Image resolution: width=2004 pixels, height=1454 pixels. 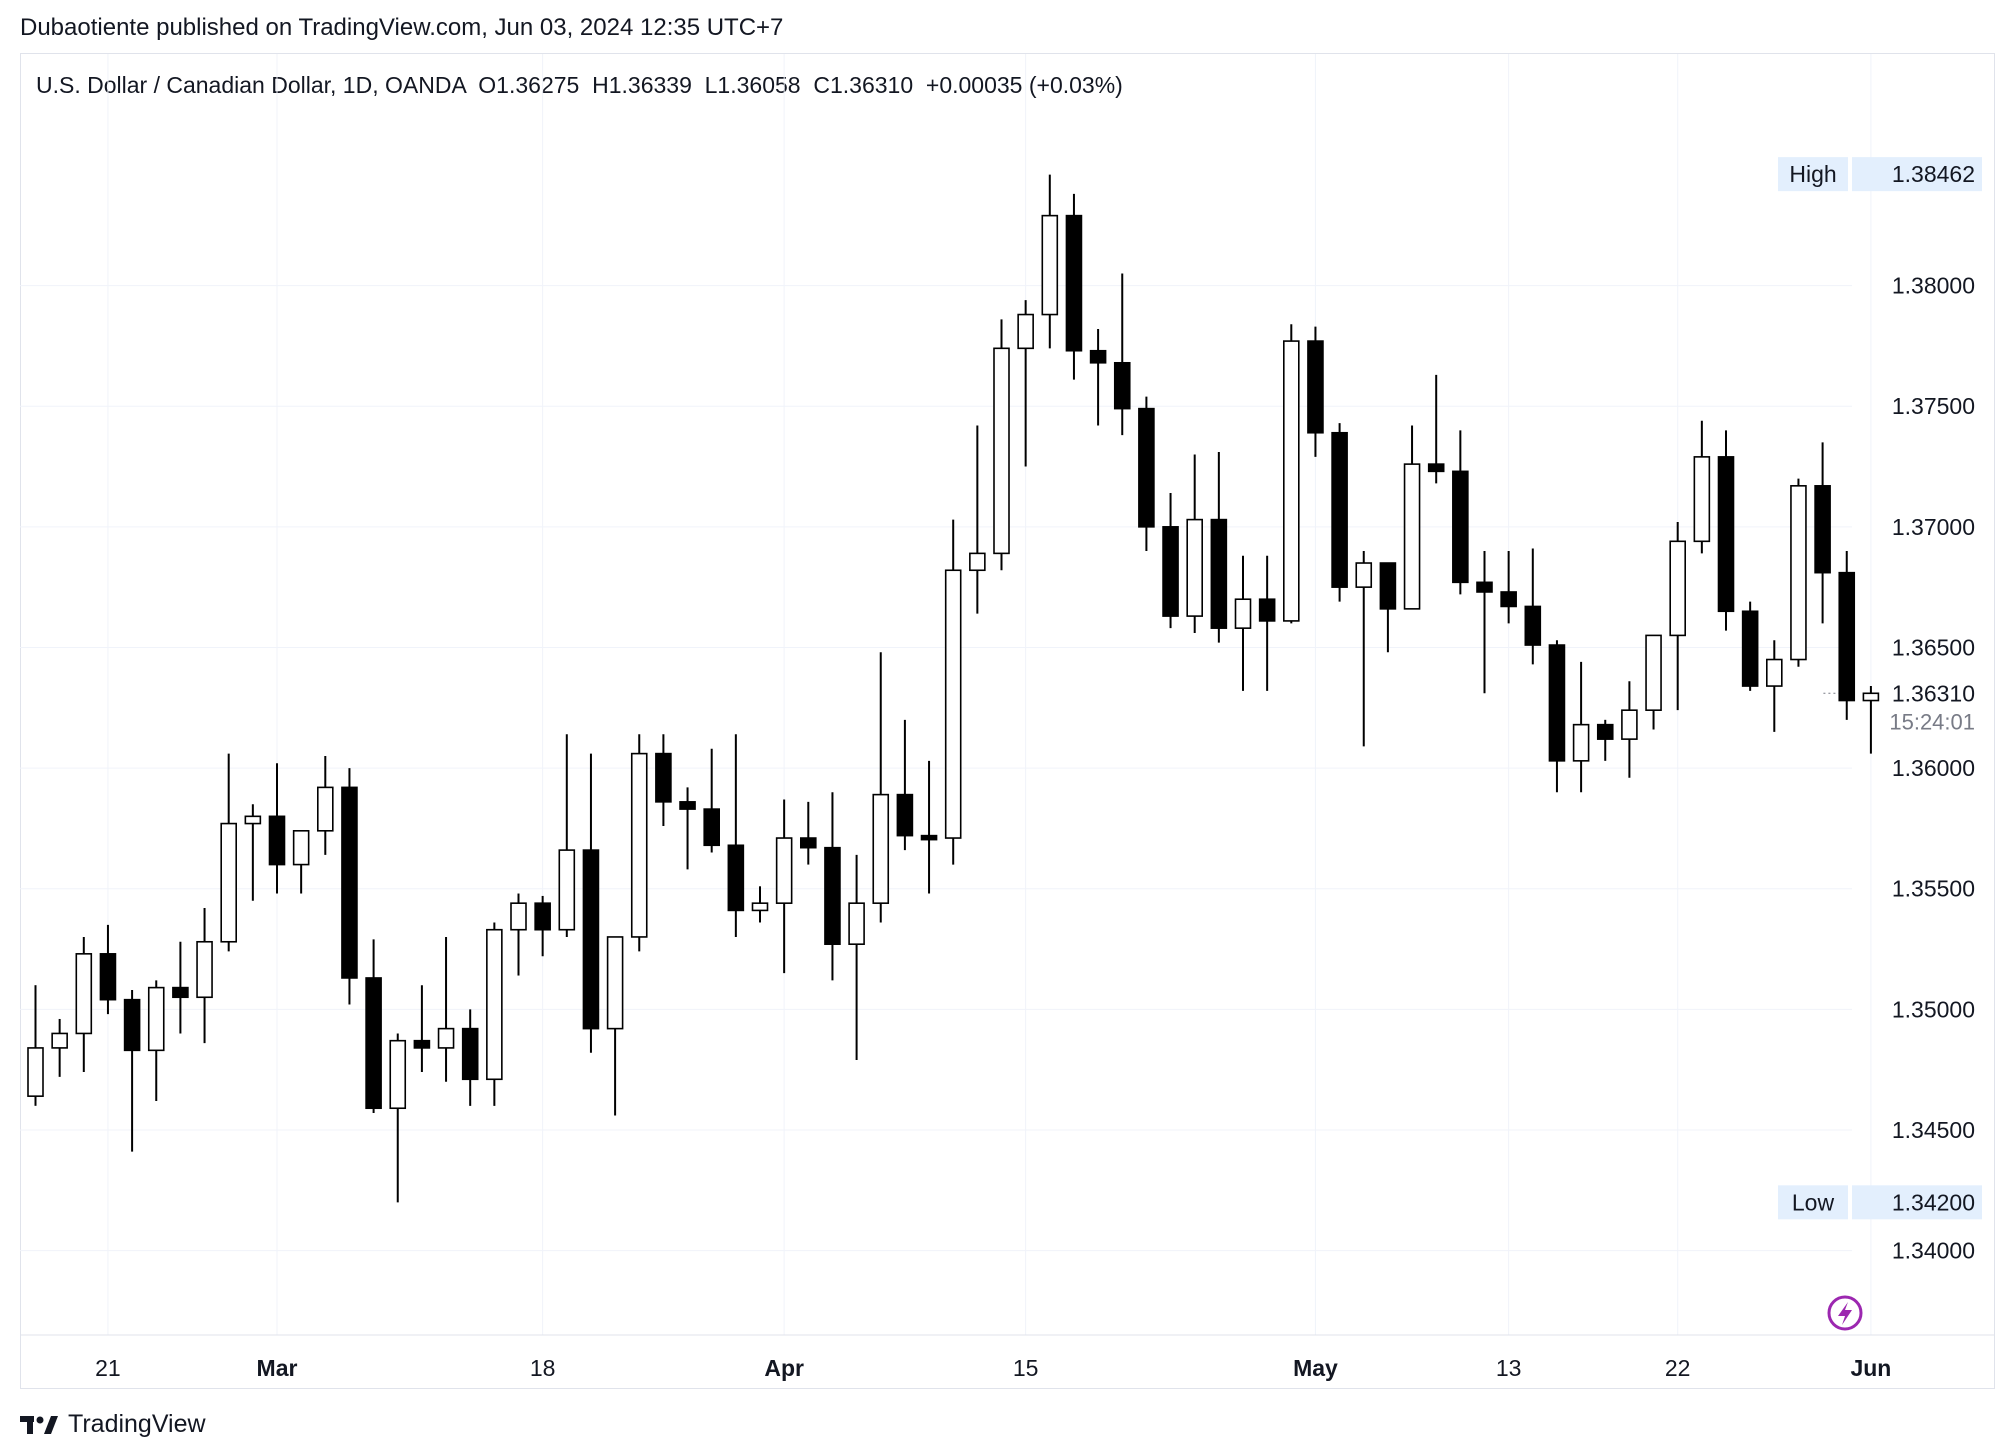 What do you see at coordinates (1932, 721) in the screenshot?
I see `bar-countdown: 15:24:01` at bounding box center [1932, 721].